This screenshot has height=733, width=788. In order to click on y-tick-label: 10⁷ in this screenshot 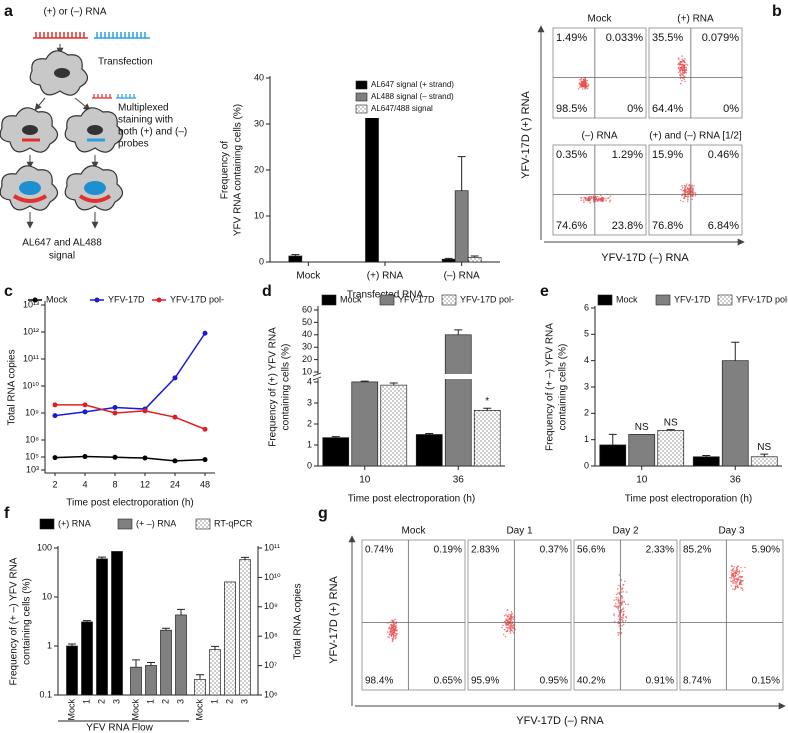, I will do `click(270, 665)`.